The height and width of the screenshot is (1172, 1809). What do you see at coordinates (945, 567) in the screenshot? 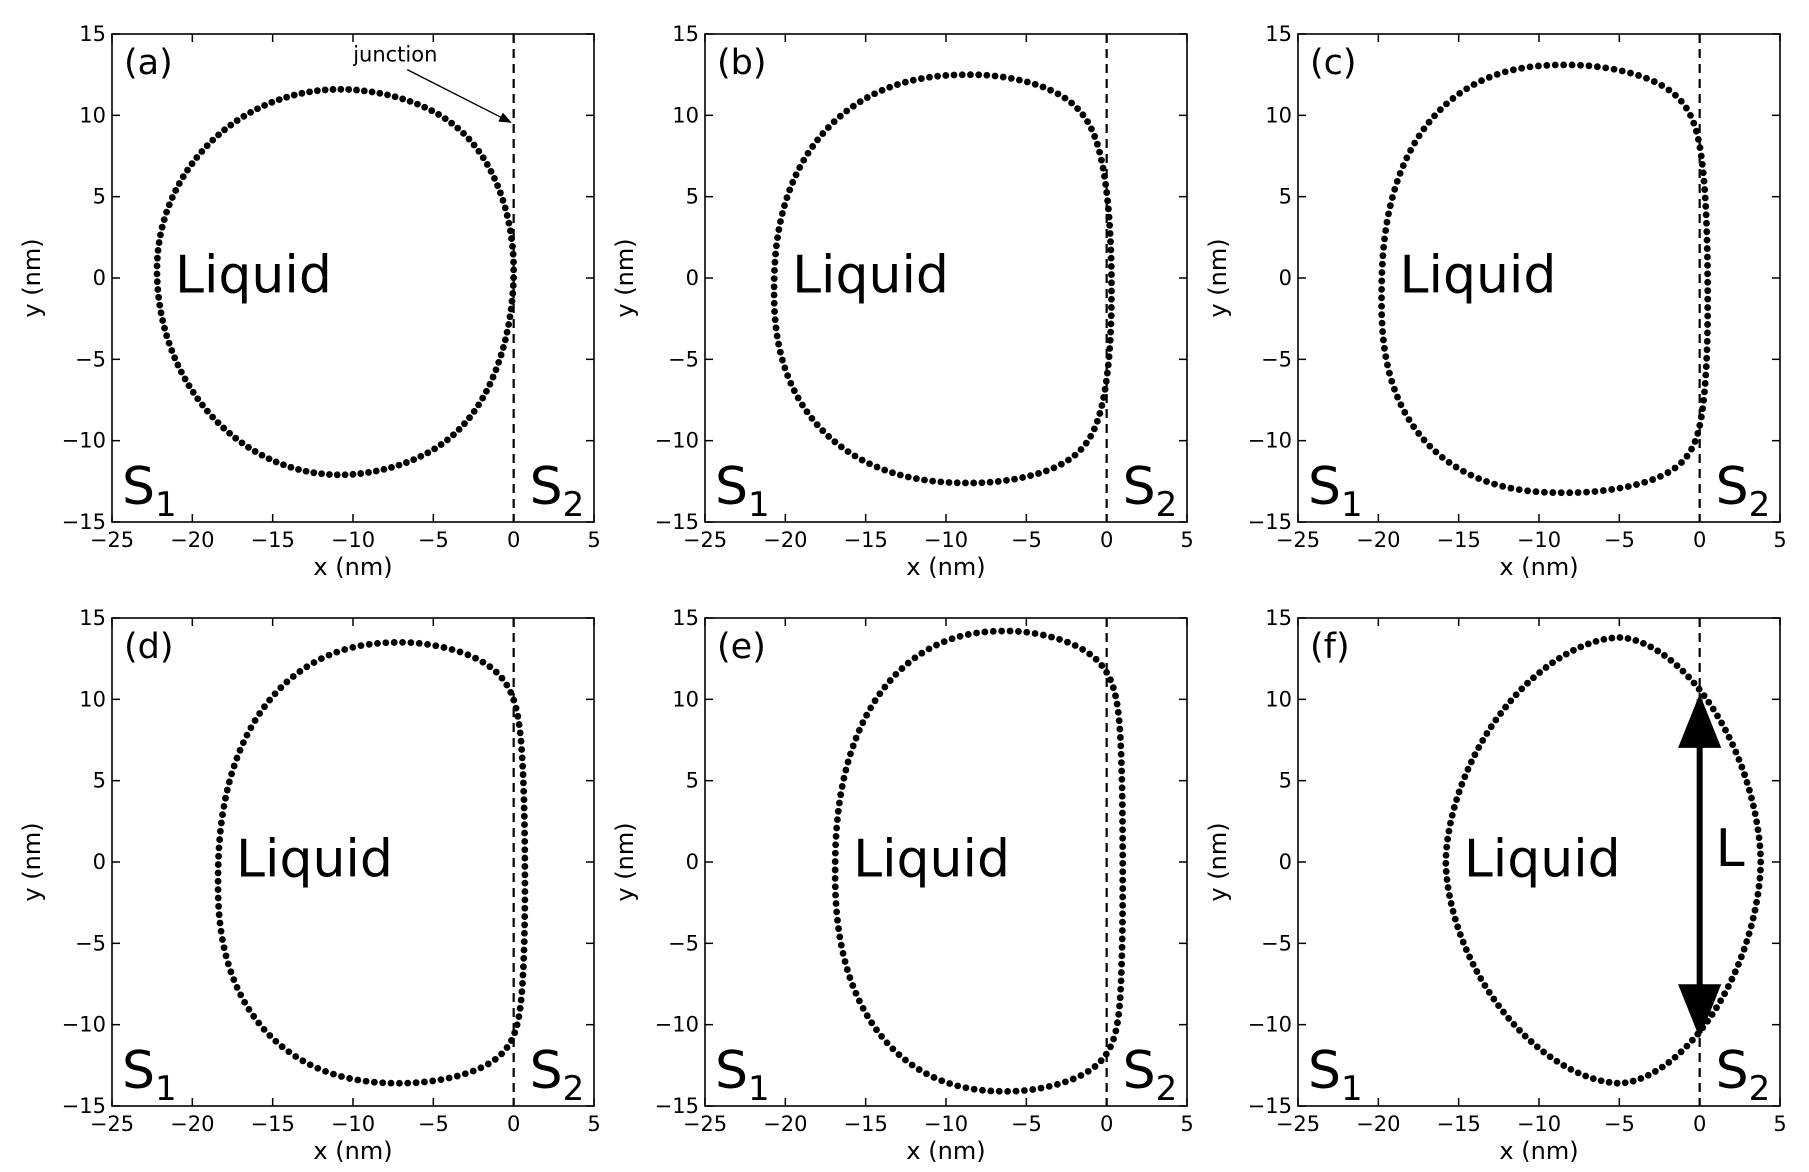
I see `x-axis-label: x (nm)` at bounding box center [945, 567].